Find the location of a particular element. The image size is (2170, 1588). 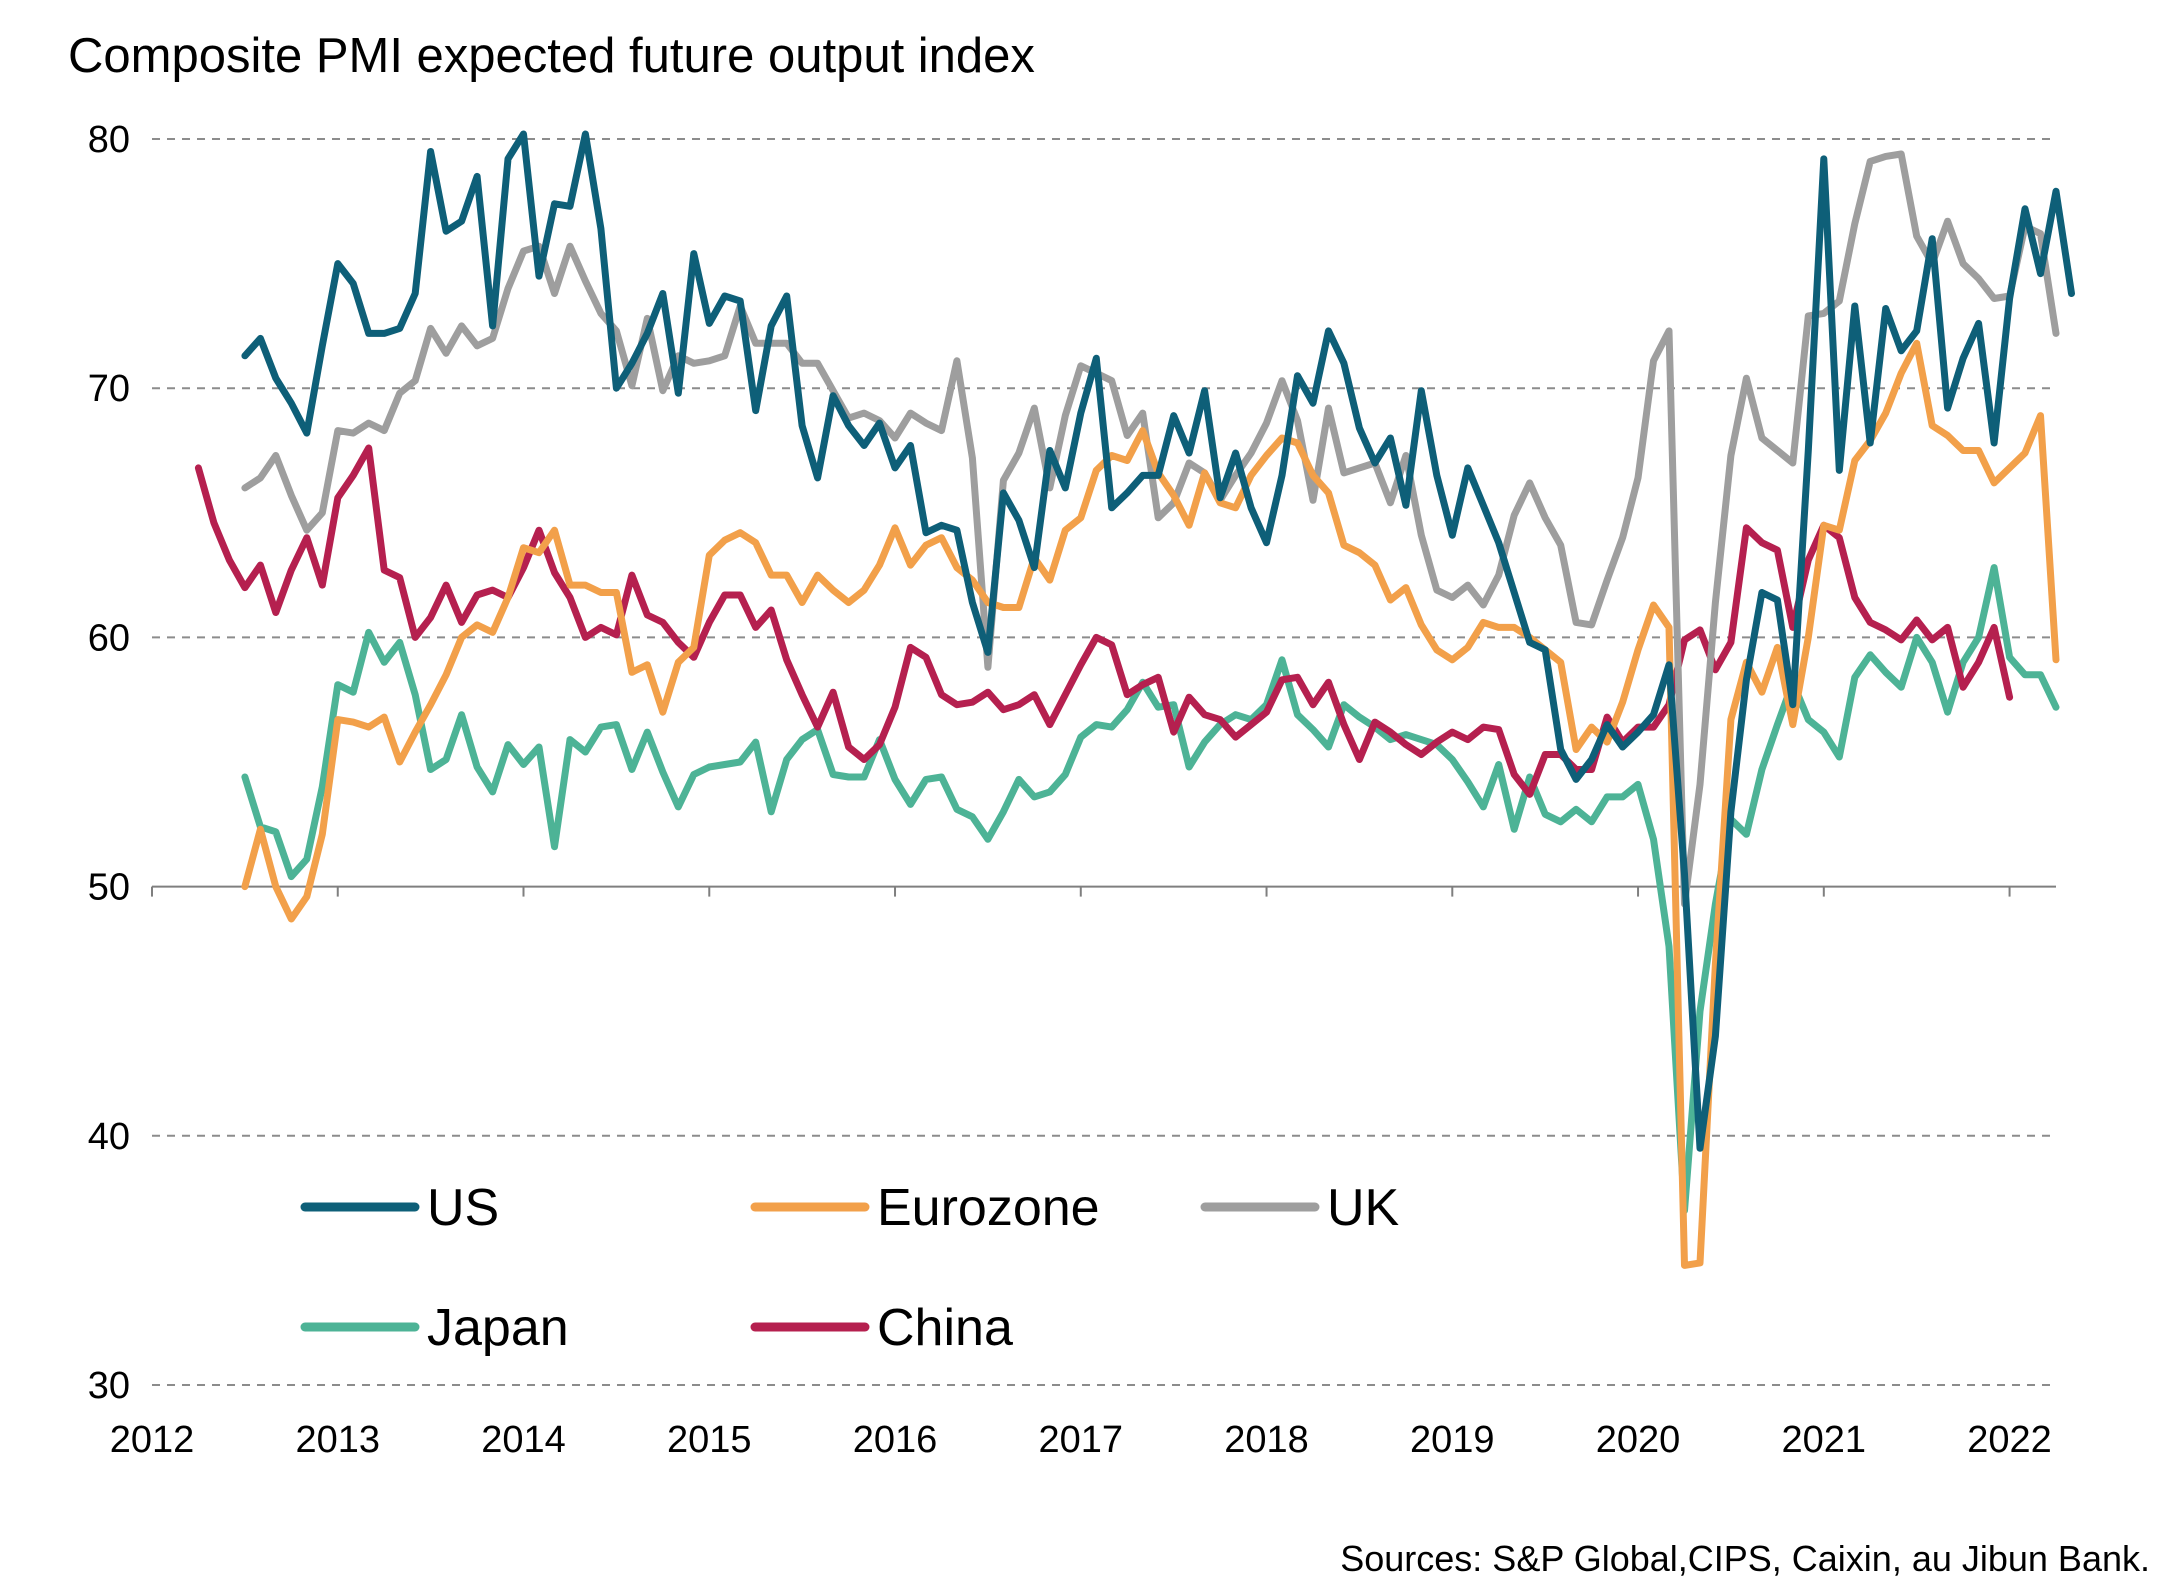

y-tick-label: 40 is located at coordinates (109, 1137).